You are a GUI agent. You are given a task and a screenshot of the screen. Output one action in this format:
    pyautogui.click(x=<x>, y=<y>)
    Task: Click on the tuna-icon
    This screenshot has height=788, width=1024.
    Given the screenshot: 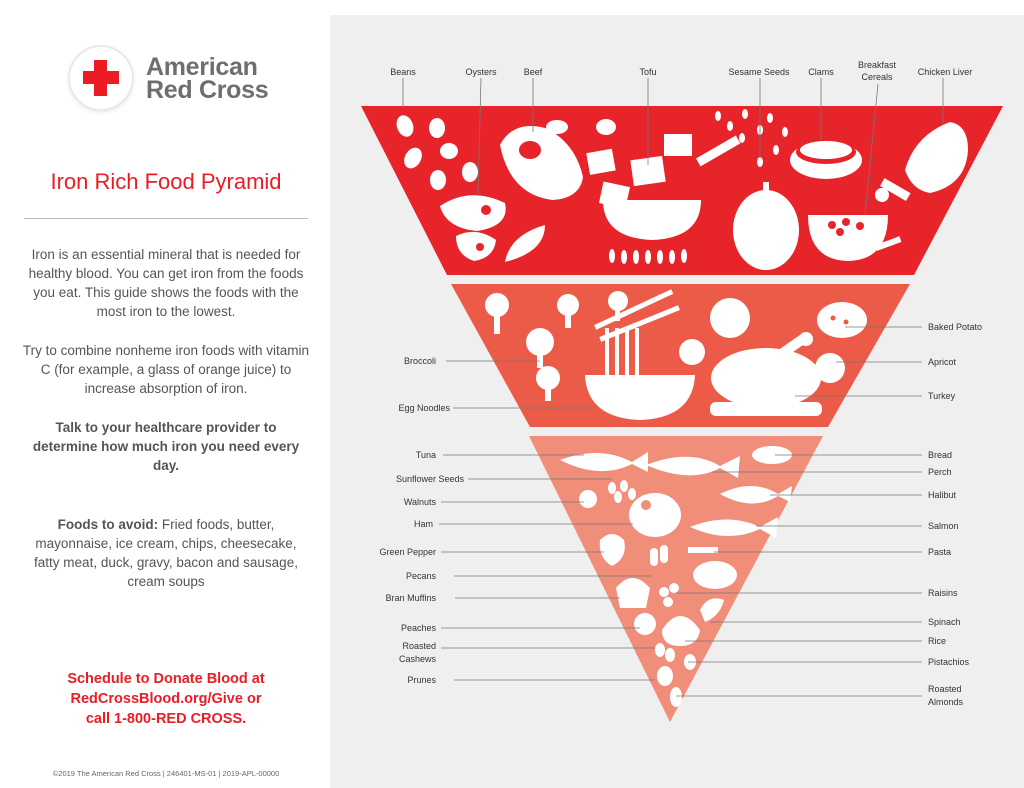 What is the action you would take?
    pyautogui.click(x=604, y=462)
    